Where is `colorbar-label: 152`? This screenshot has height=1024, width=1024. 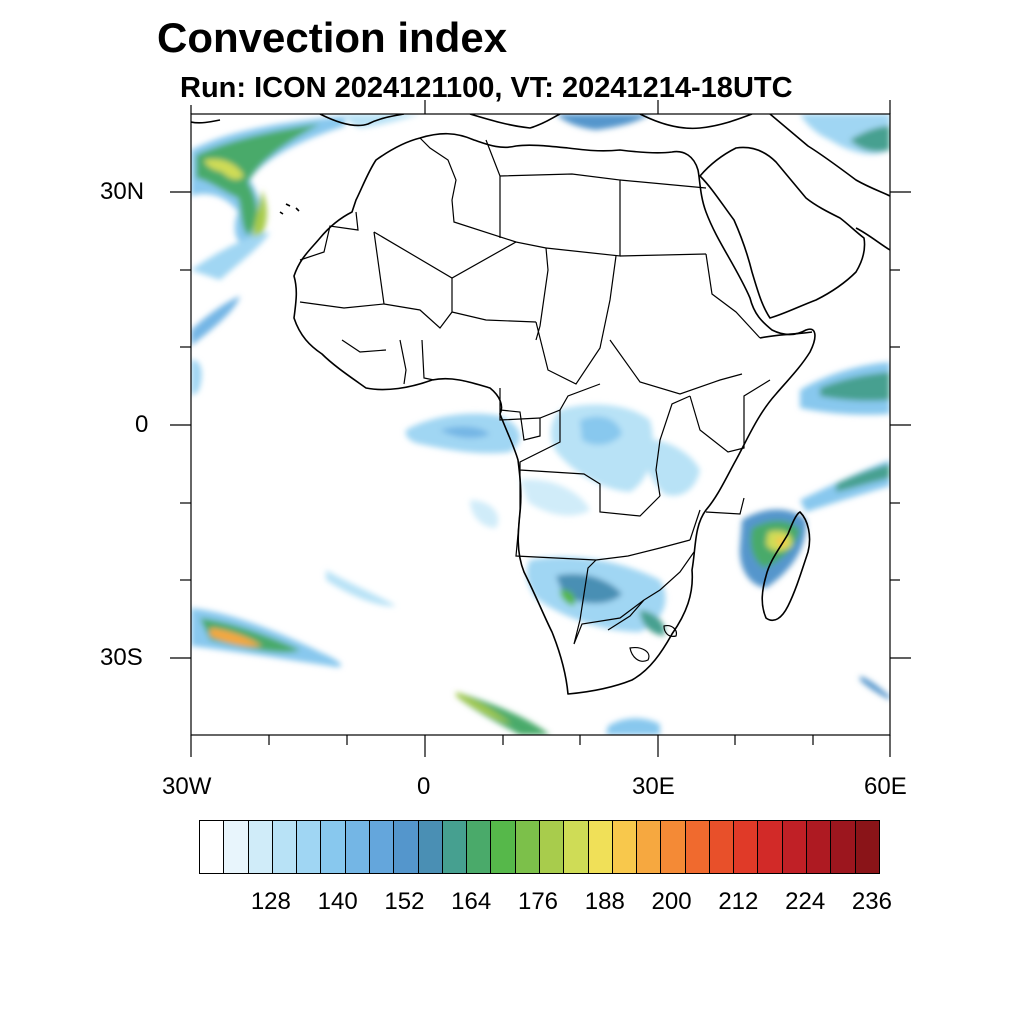 colorbar-label: 152 is located at coordinates (404, 901).